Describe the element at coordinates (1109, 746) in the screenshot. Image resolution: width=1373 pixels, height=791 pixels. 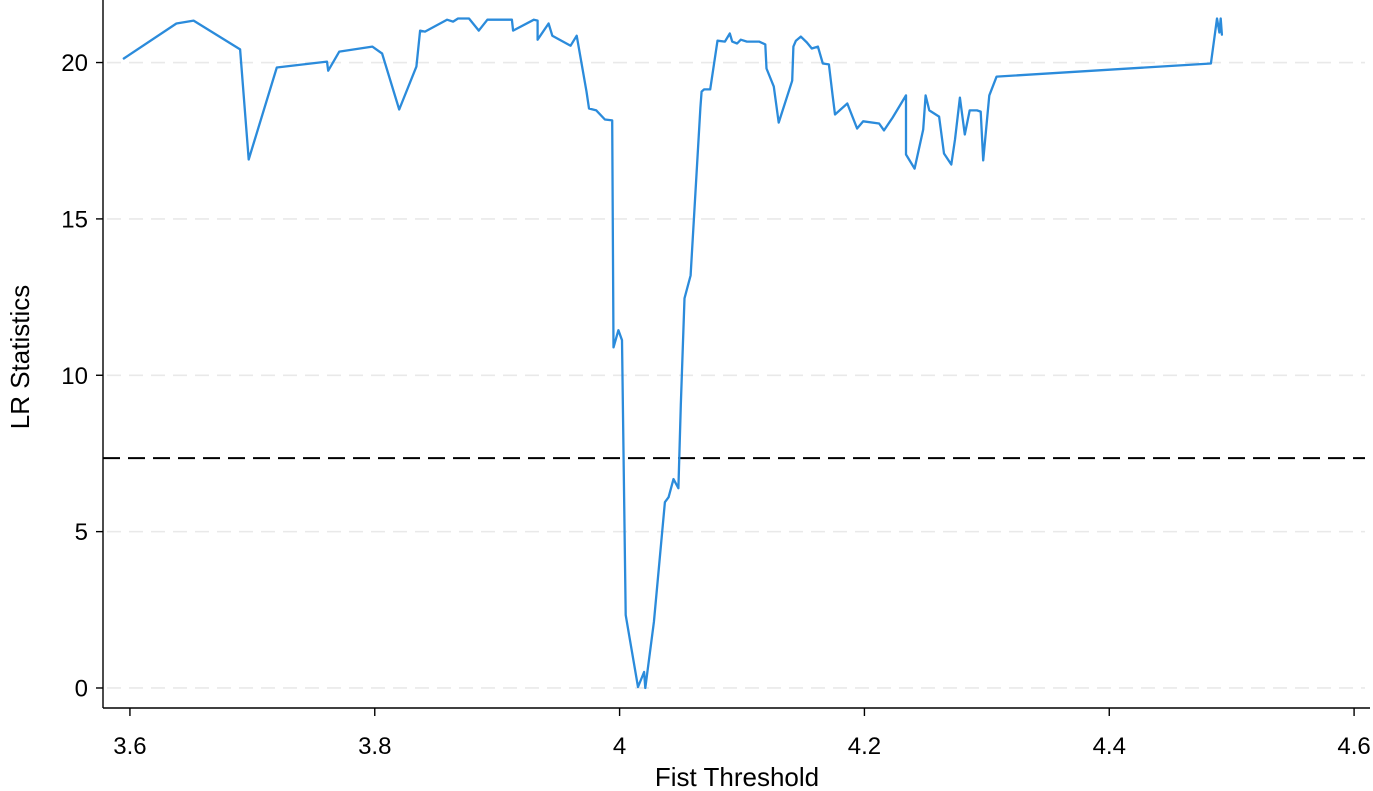
I see `x-tick-label: 4.4` at that location.